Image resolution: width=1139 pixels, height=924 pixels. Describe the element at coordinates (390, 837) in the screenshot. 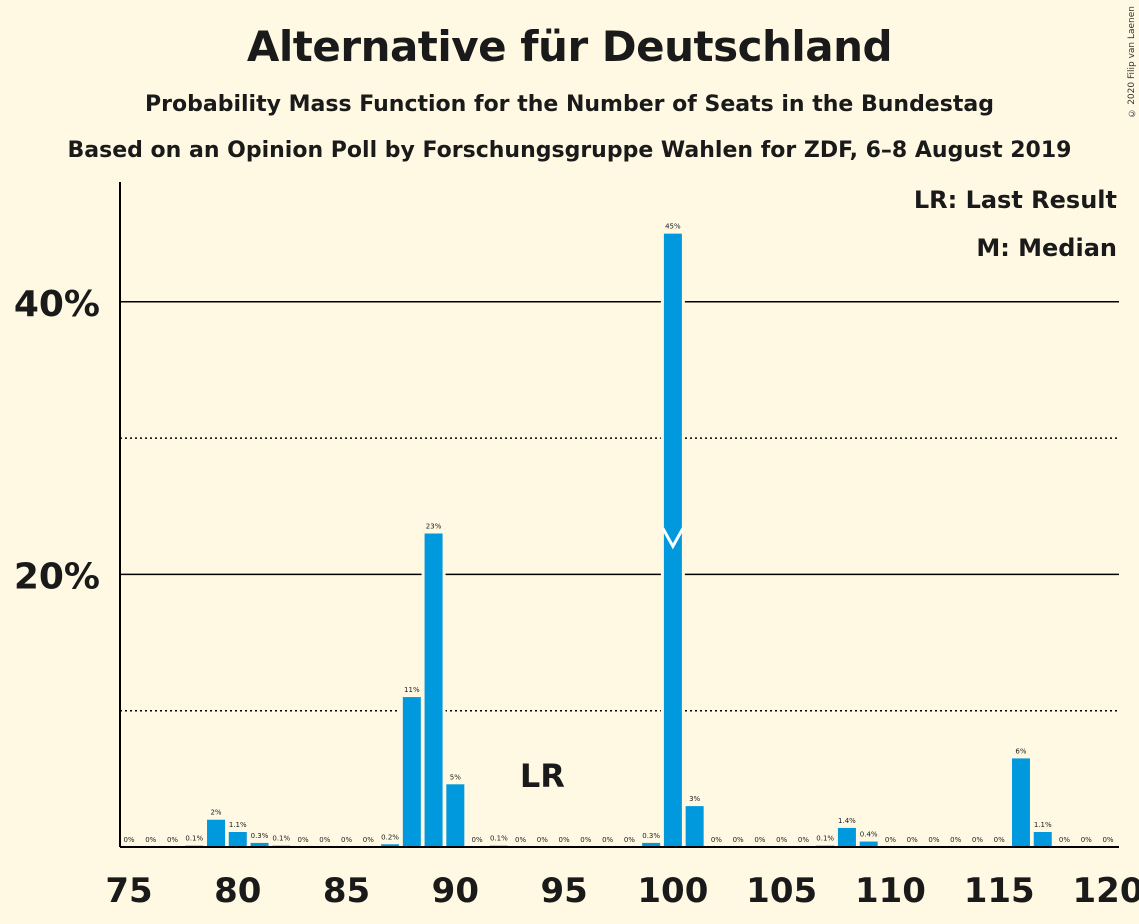

I see `bar-value-label: 0.2%` at that location.